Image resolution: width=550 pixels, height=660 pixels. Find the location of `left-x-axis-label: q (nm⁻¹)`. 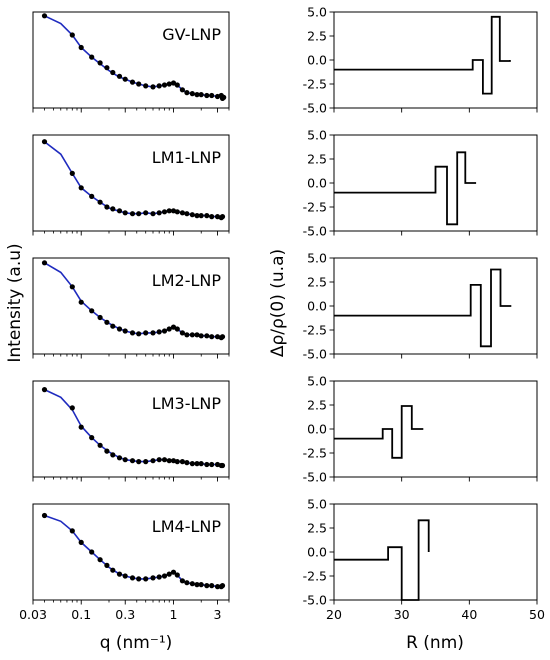

left-x-axis-label: q (nm⁻¹) is located at coordinates (136, 643).